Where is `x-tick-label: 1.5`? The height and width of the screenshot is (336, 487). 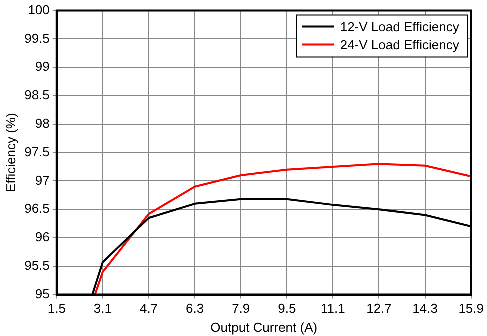
x-tick-label: 1.5 is located at coordinates (57, 308).